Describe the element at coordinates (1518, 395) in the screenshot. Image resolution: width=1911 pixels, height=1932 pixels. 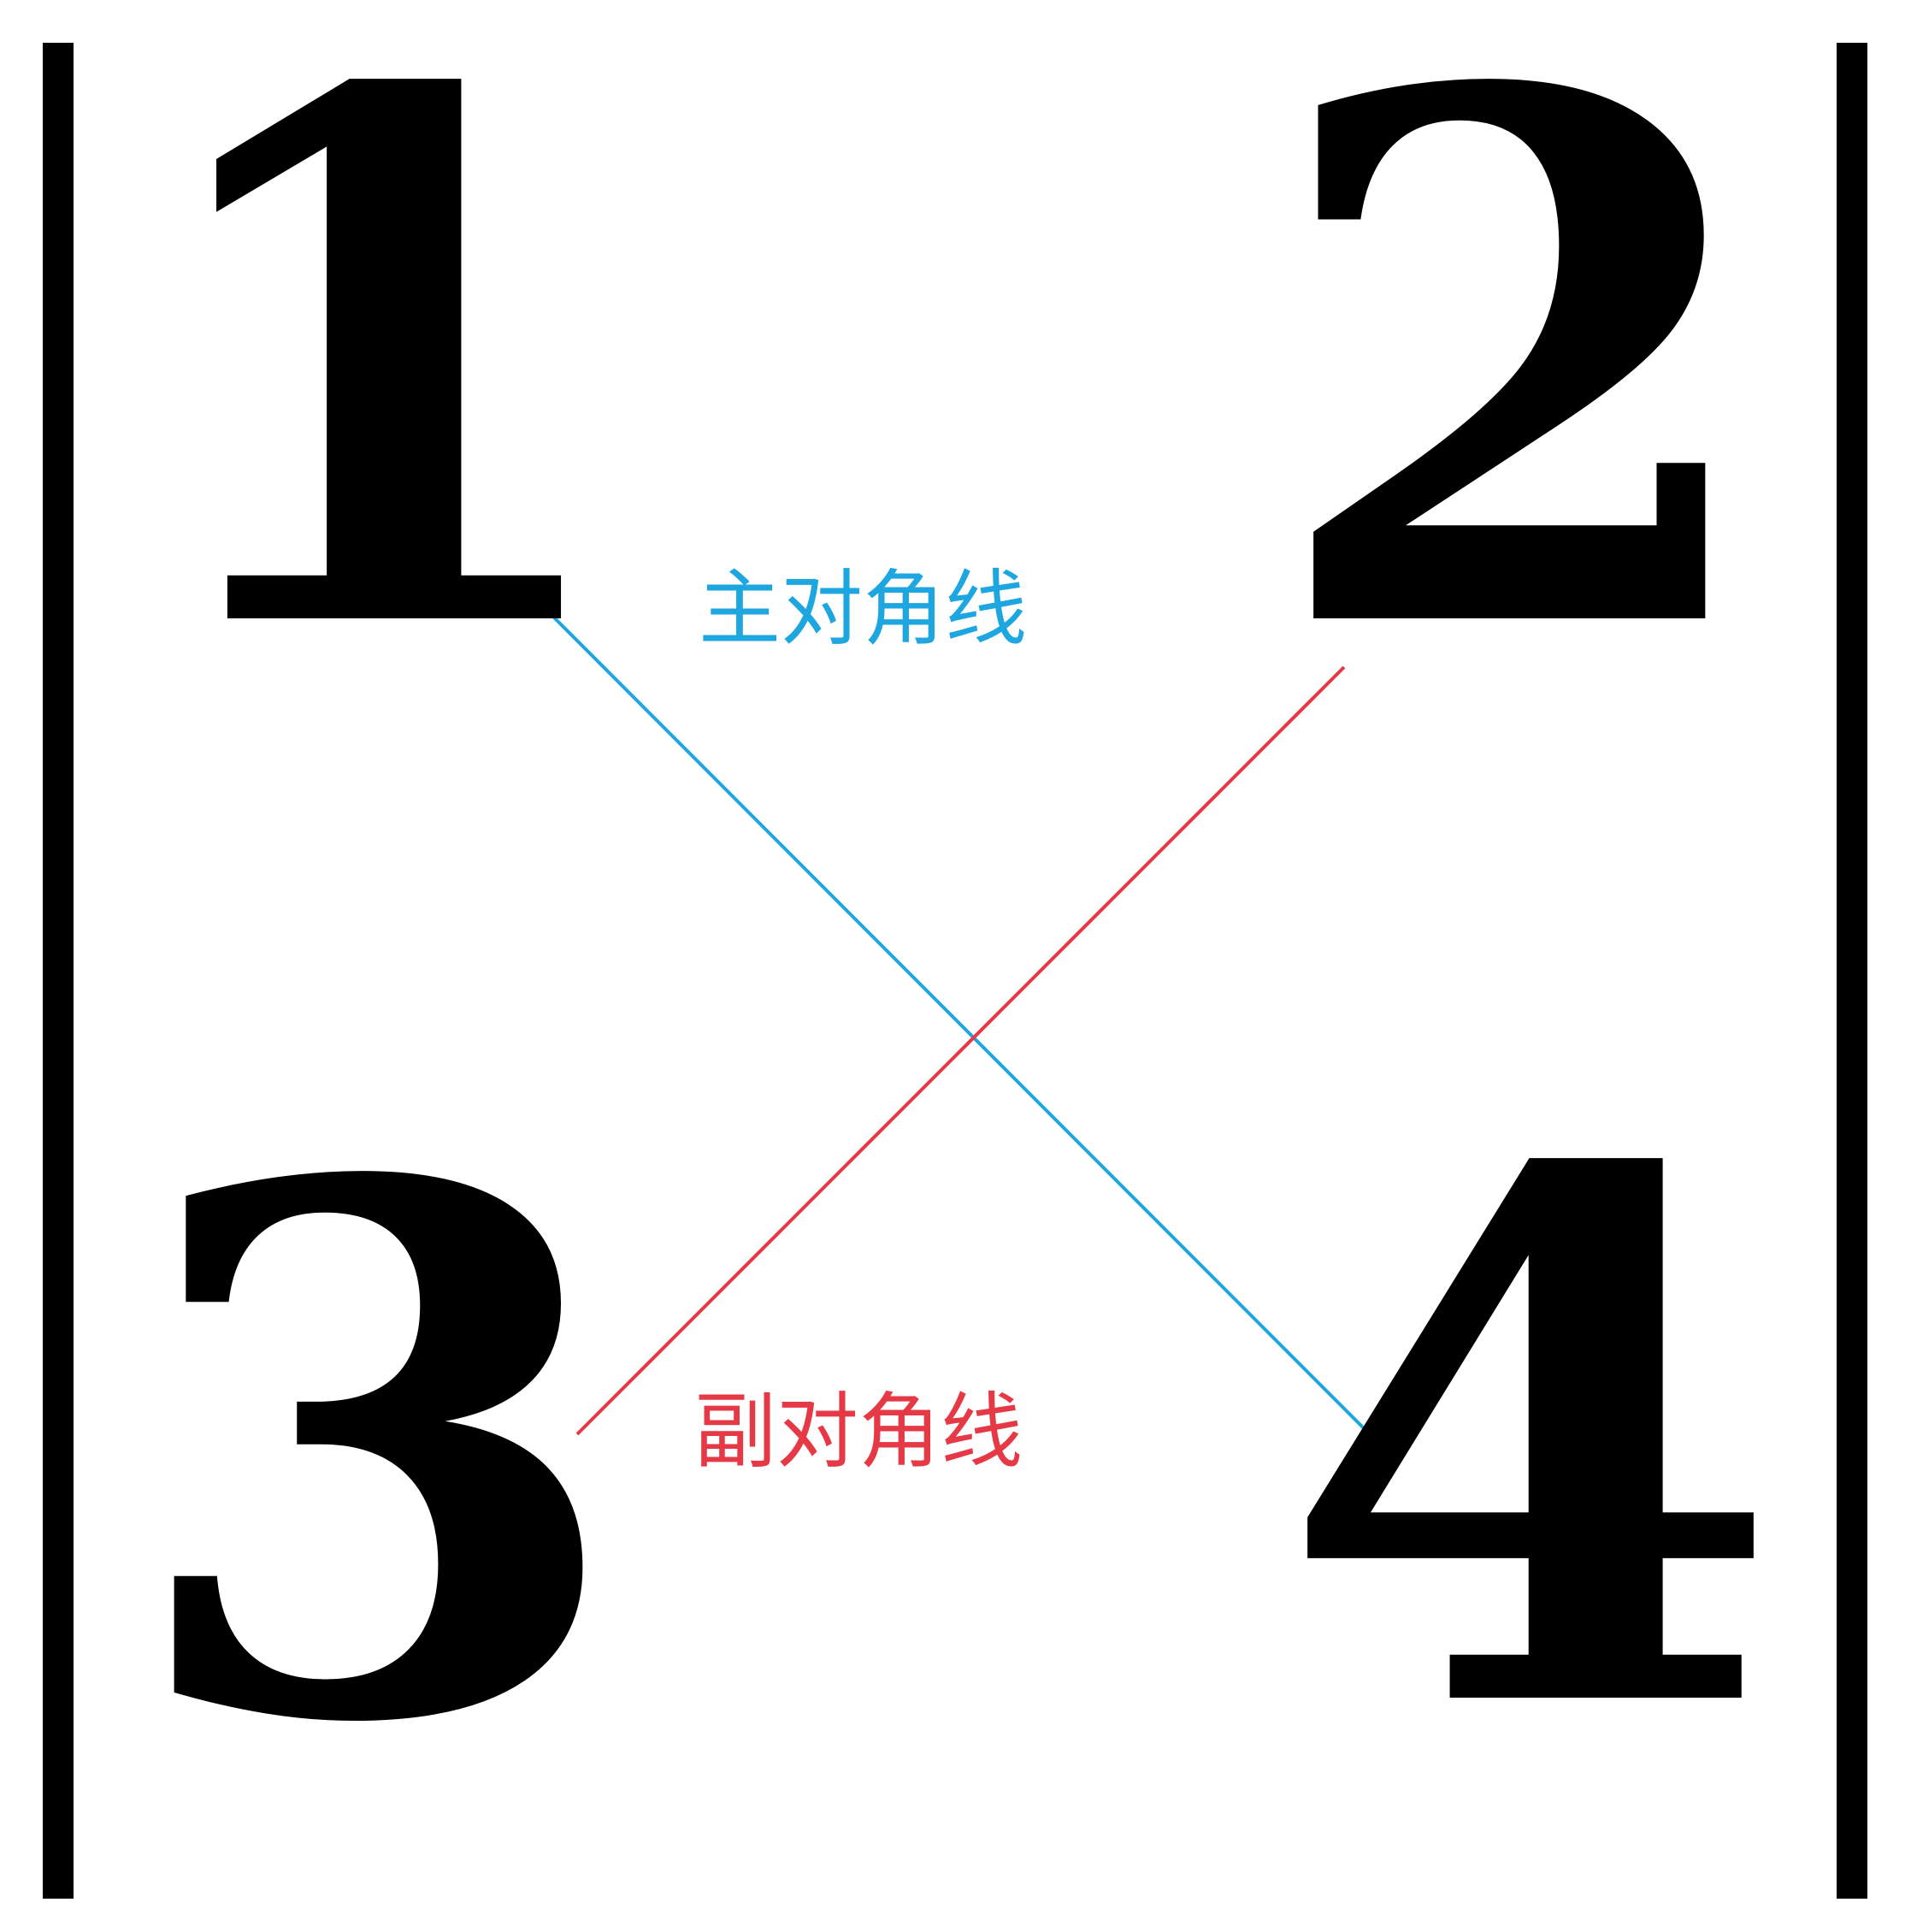
I see `matrix-entry-2: 2` at that location.